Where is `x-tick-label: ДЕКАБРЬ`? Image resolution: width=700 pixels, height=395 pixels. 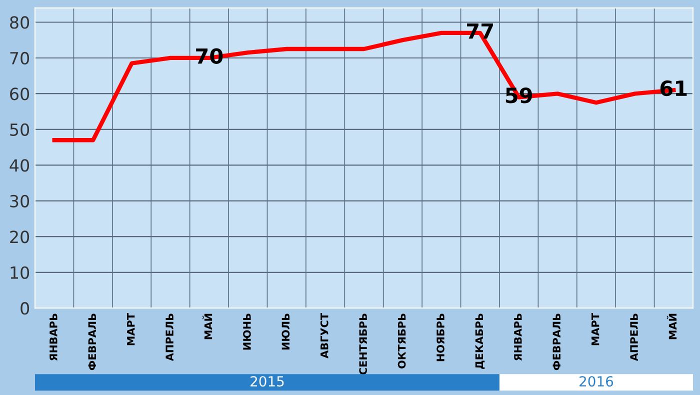 x-tick-label: ДЕКАБРЬ is located at coordinates (480, 341).